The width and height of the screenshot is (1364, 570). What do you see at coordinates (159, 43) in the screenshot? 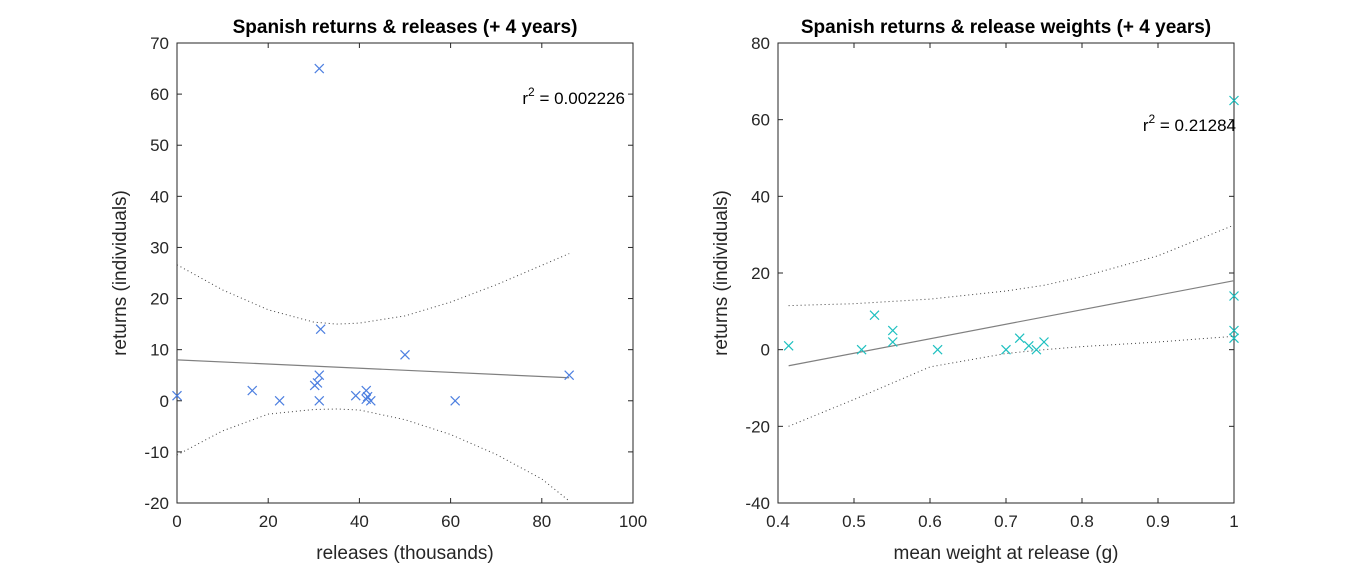
I see `y-tick-label: 70` at bounding box center [159, 43].